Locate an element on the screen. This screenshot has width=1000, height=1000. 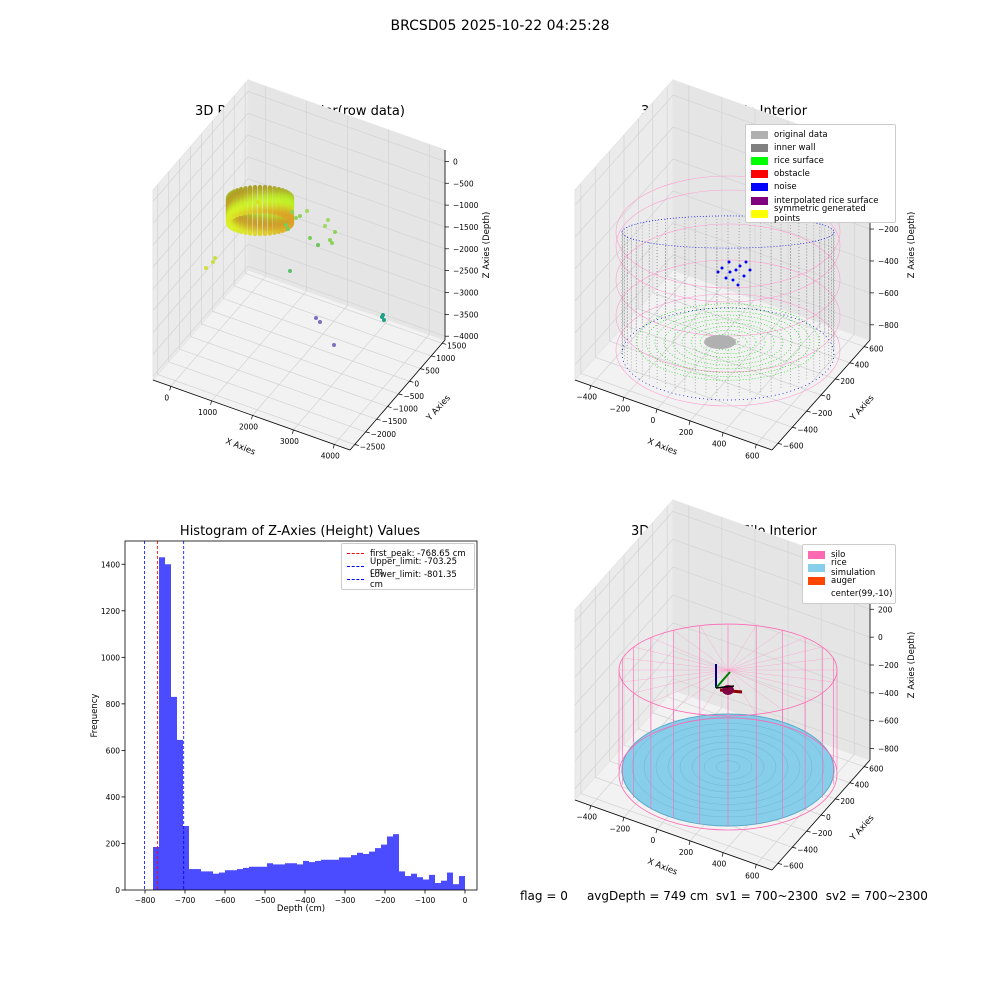
plot1-y-tick-label: 1000 is located at coordinates (445, 358).